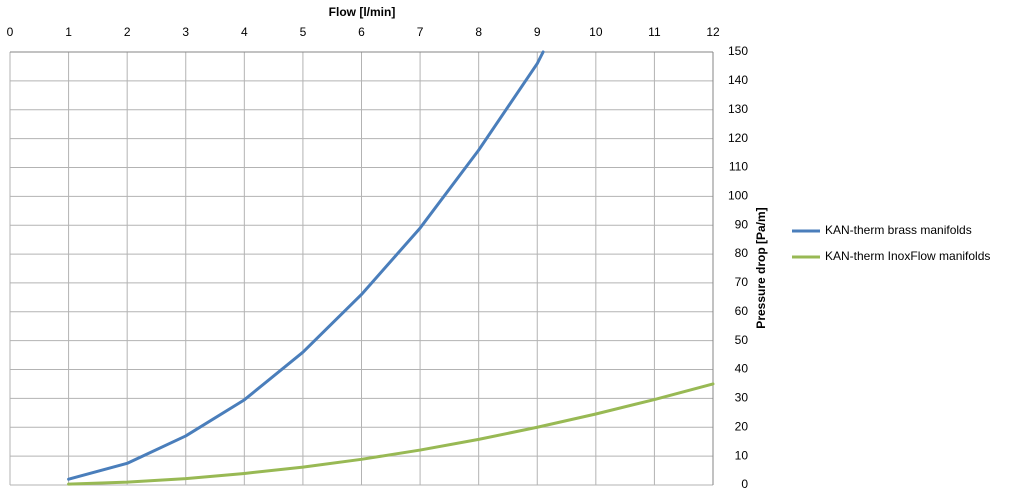  What do you see at coordinates (537, 32) in the screenshot?
I see `x-tick-label: 9` at bounding box center [537, 32].